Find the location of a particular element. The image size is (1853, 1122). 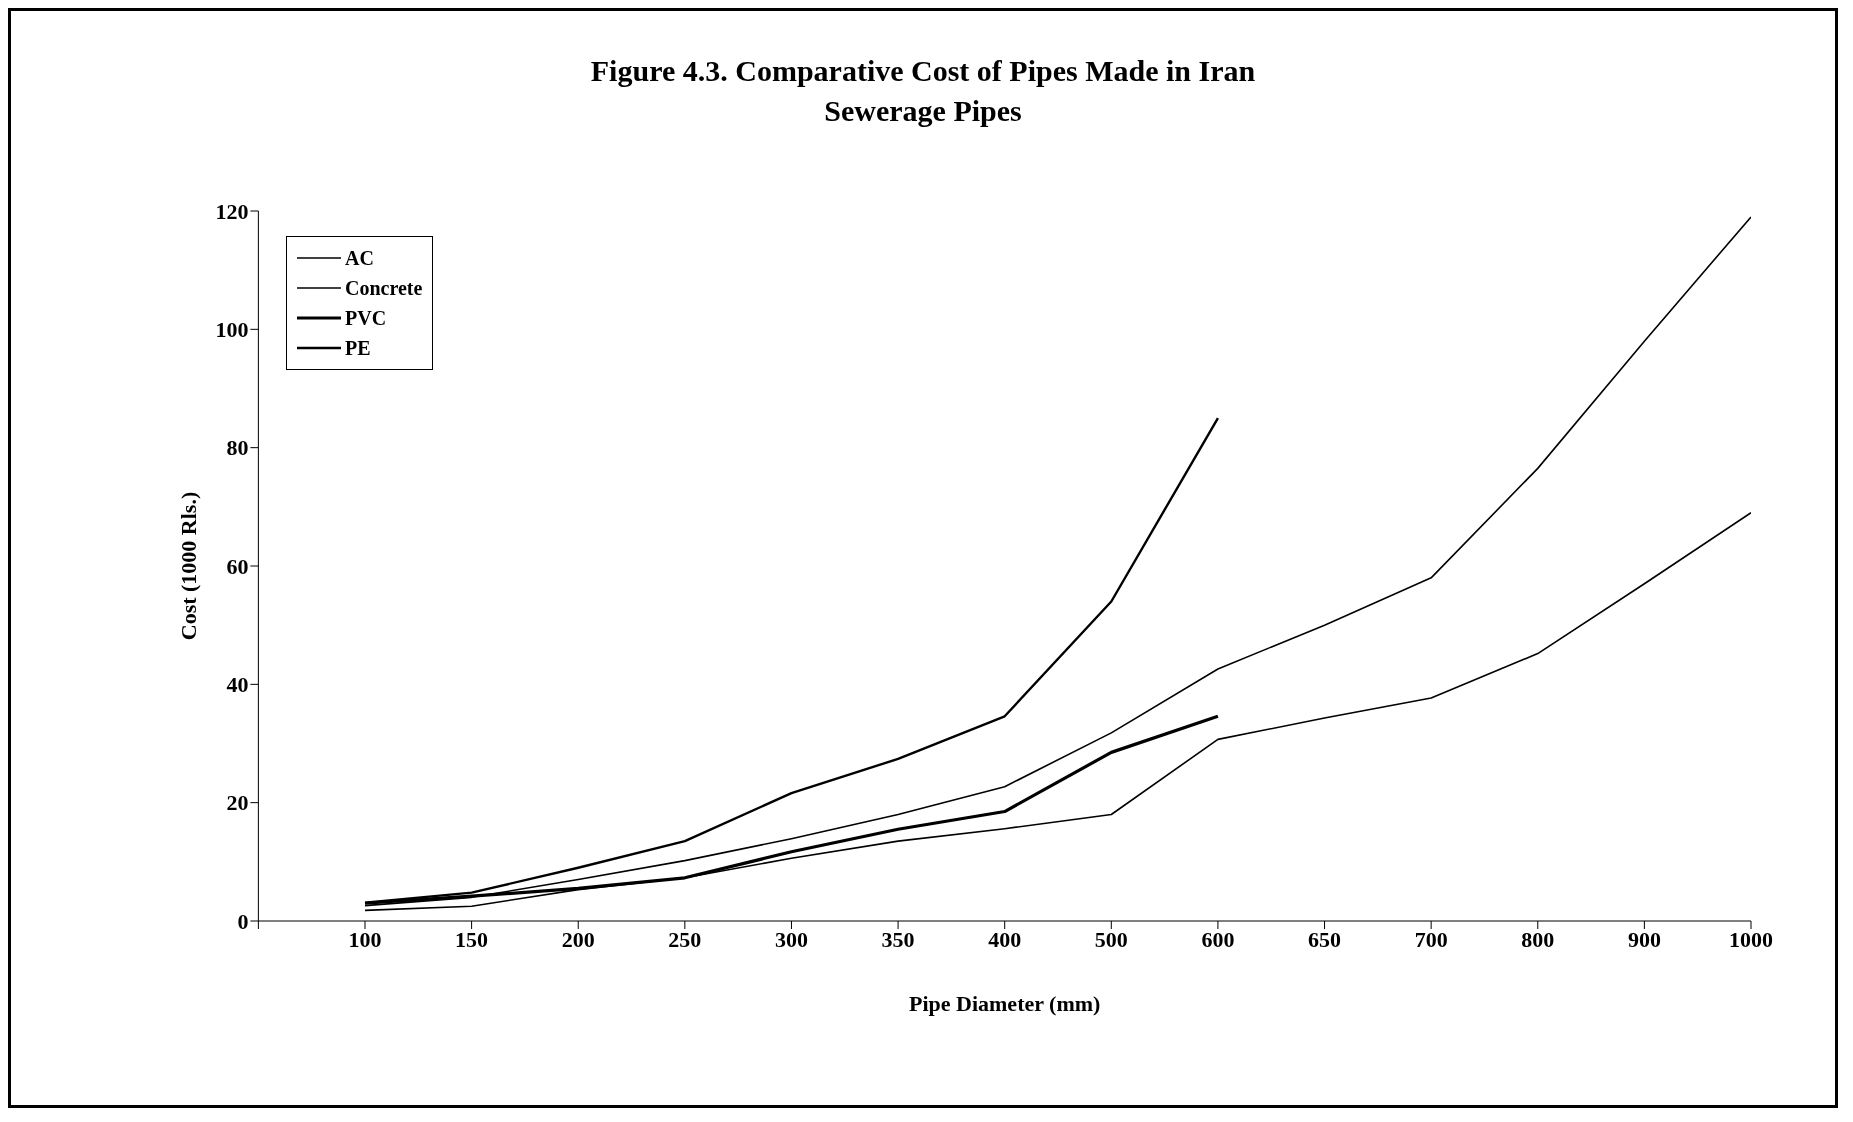

x-tick-label: 800 is located at coordinates (1538, 939).